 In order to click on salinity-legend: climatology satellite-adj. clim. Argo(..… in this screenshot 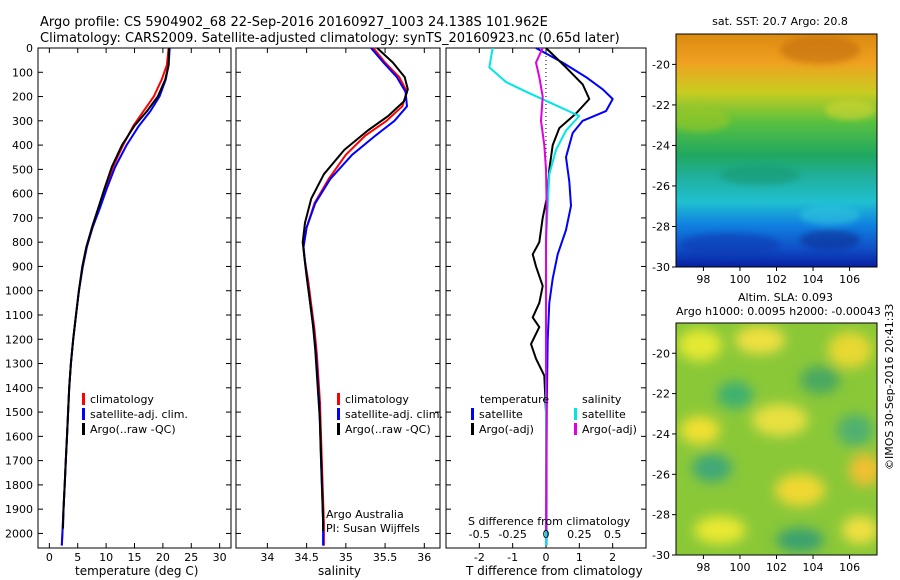, I will do `click(390, 414)`.